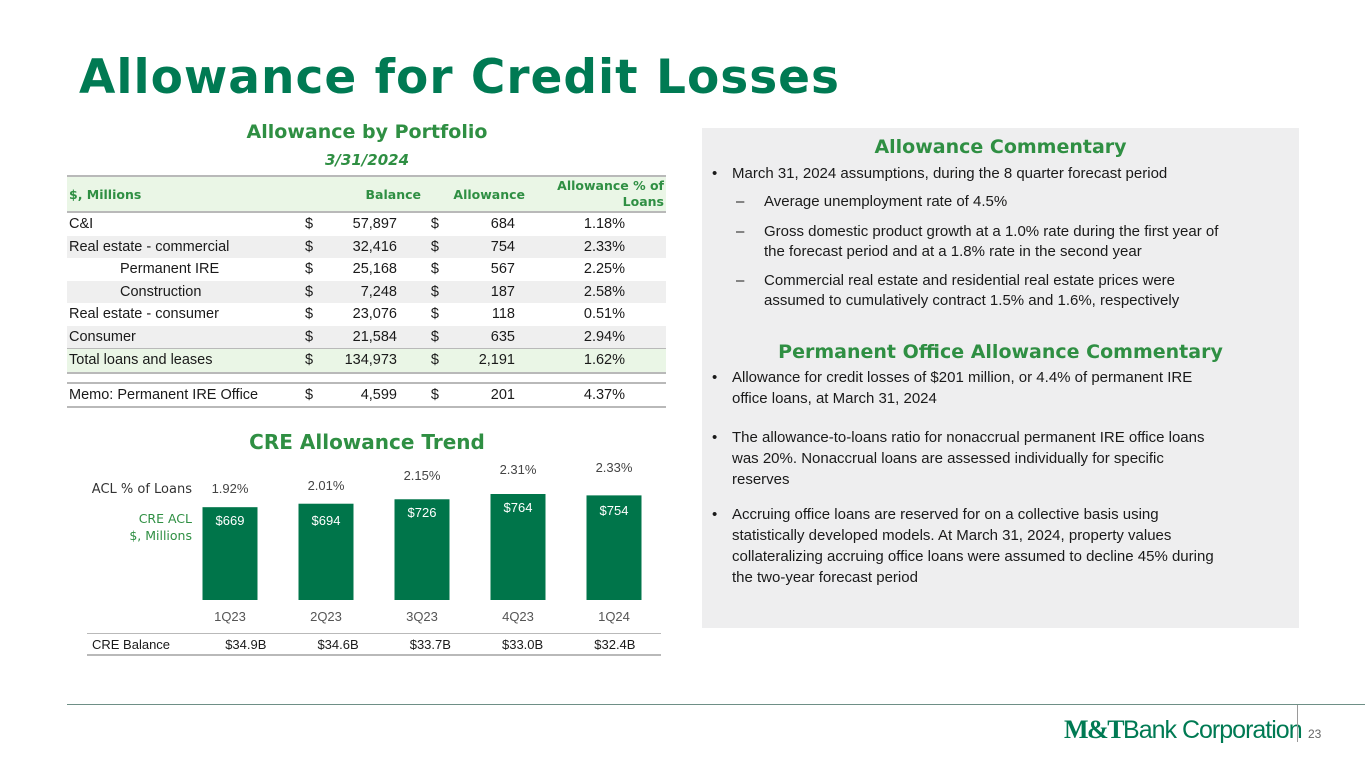  Describe the element at coordinates (170, 269) in the screenshot. I see `row-label: Permanent IRE` at that location.